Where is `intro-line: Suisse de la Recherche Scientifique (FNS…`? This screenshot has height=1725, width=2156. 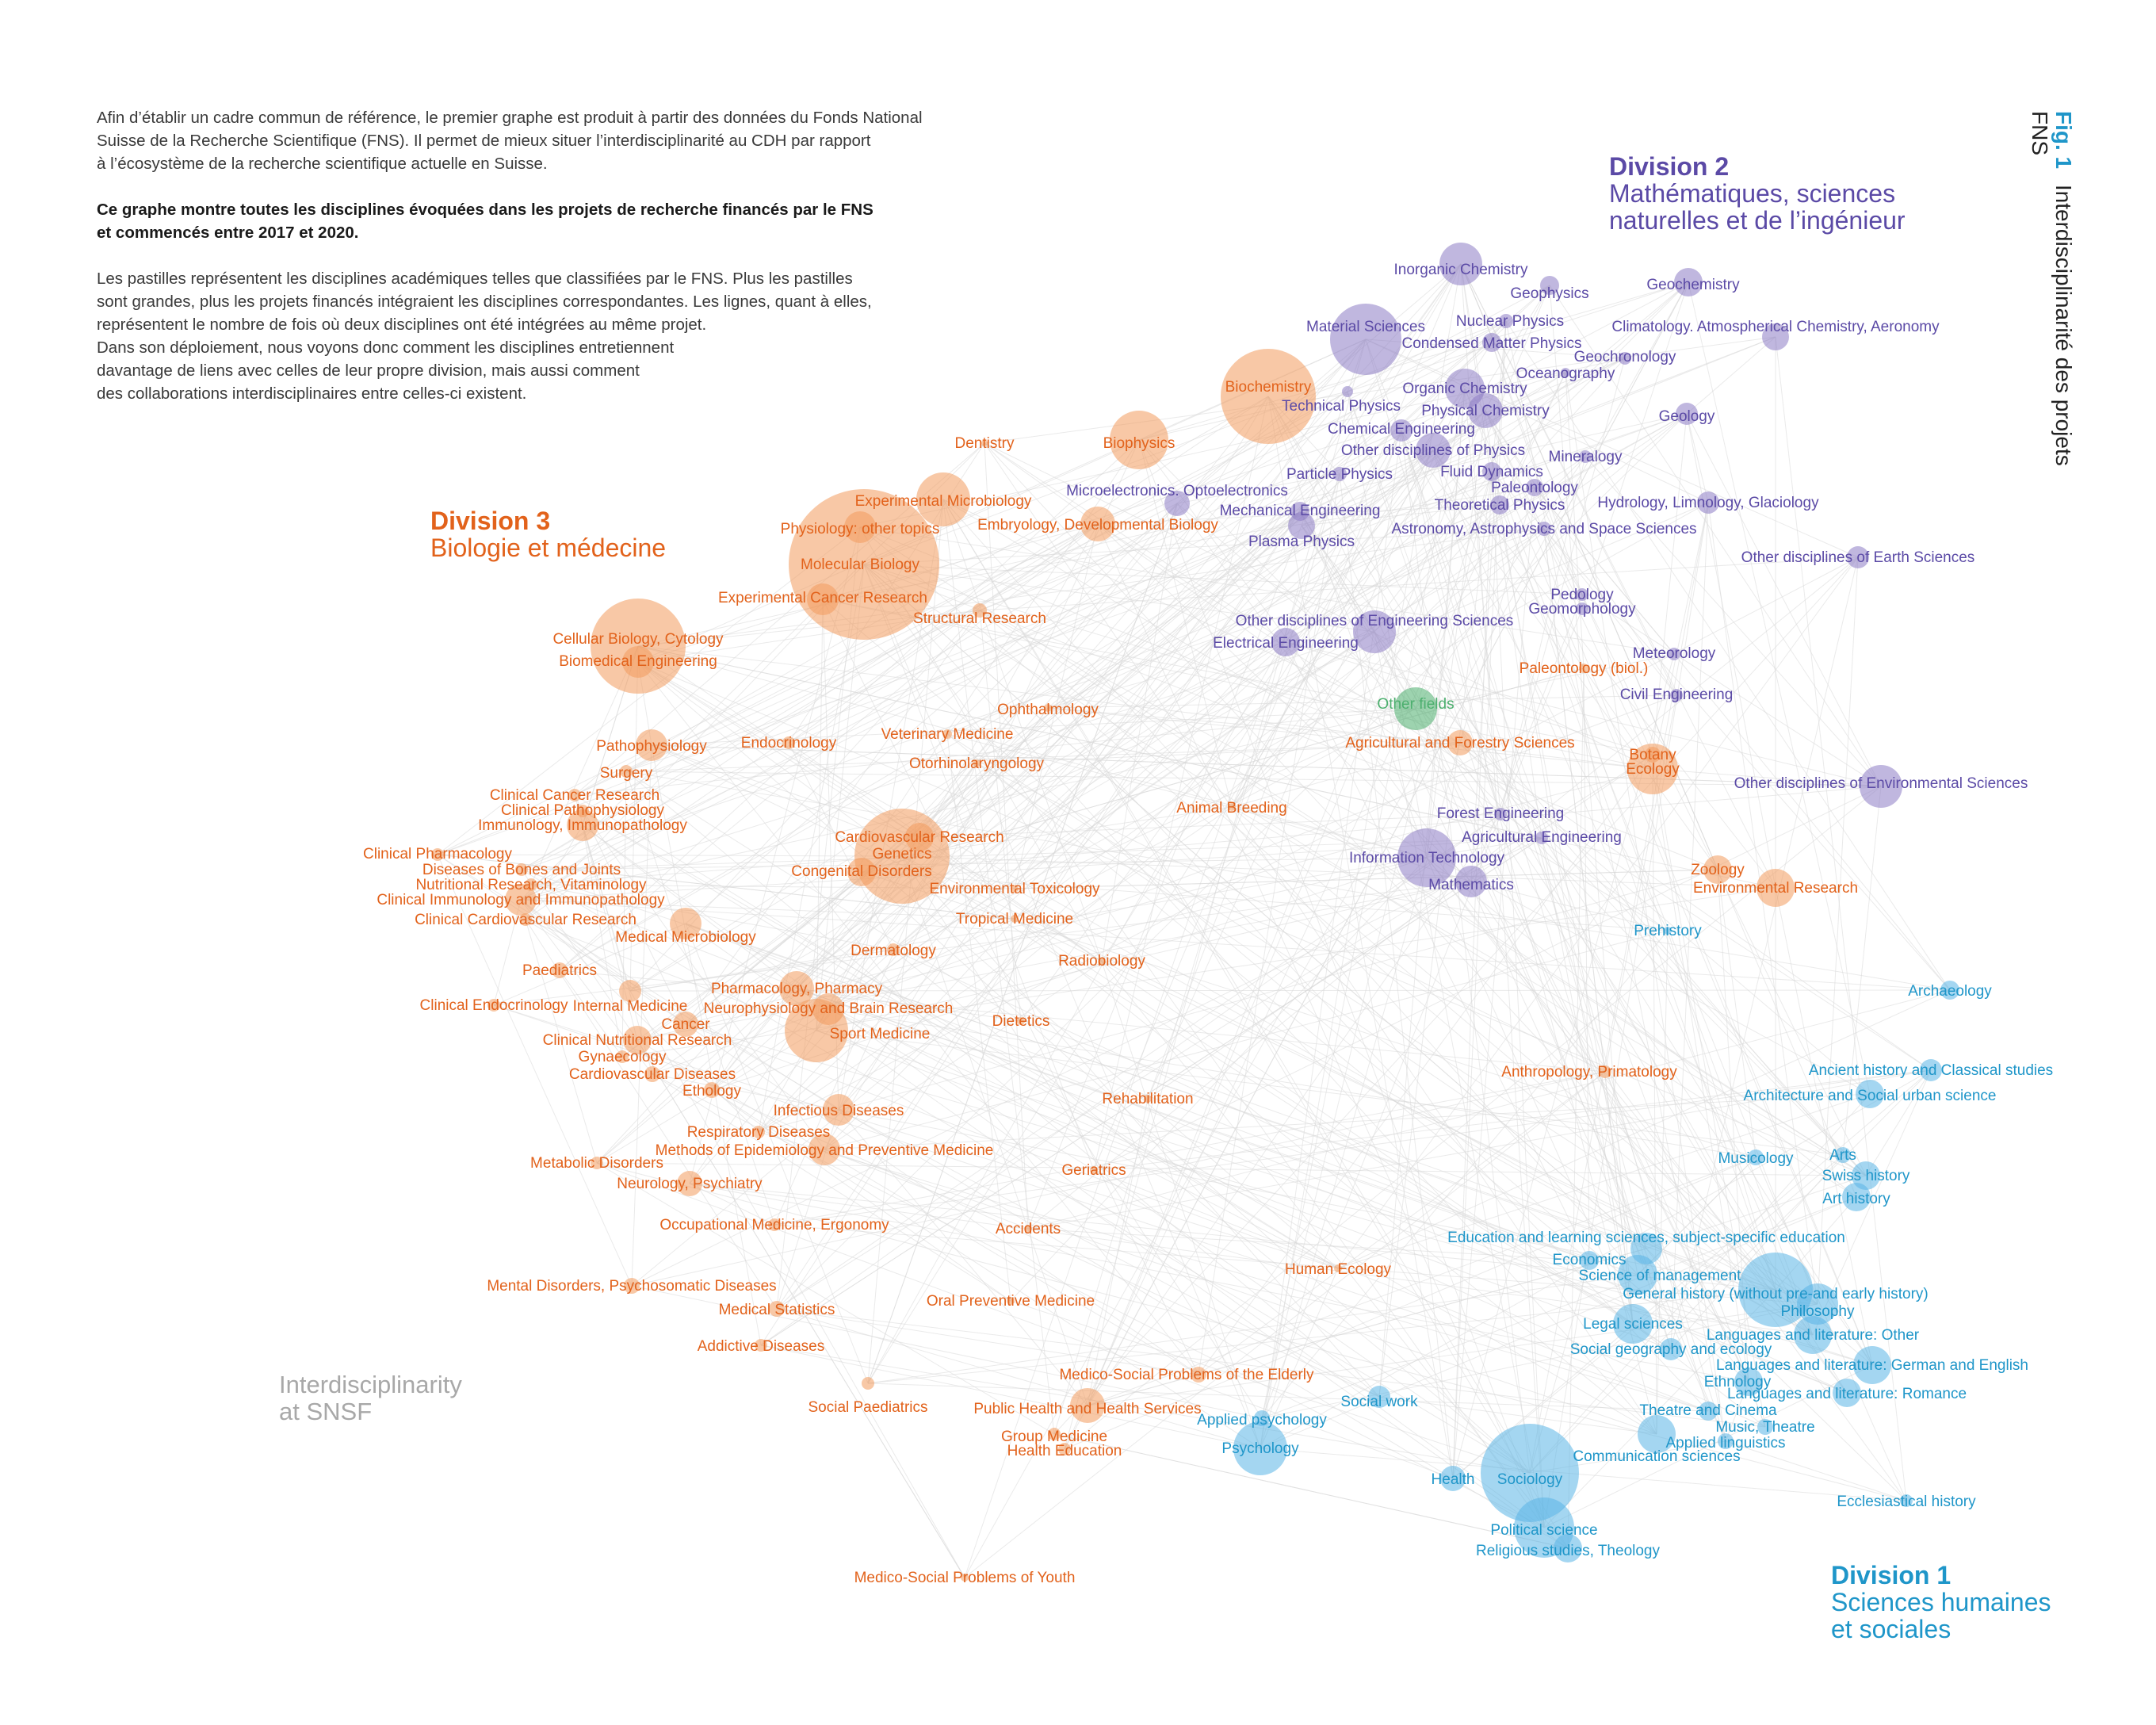
intro-line: Suisse de la Recherche Scientifique (FNS… is located at coordinates (484, 141).